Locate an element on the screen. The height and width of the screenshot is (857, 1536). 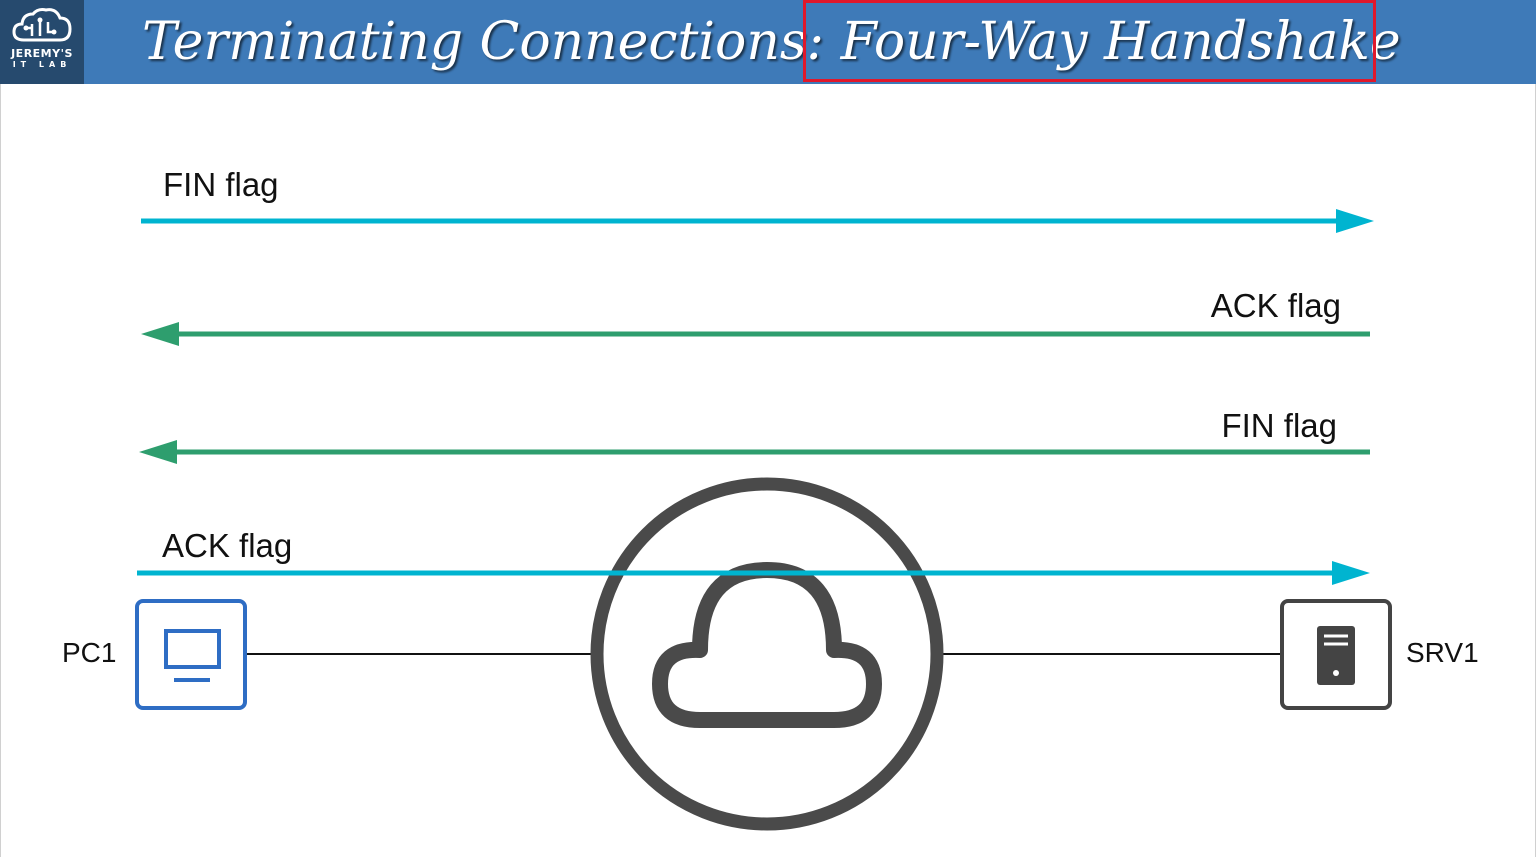
message-label-3: FIN flag is located at coordinates (1279, 425).